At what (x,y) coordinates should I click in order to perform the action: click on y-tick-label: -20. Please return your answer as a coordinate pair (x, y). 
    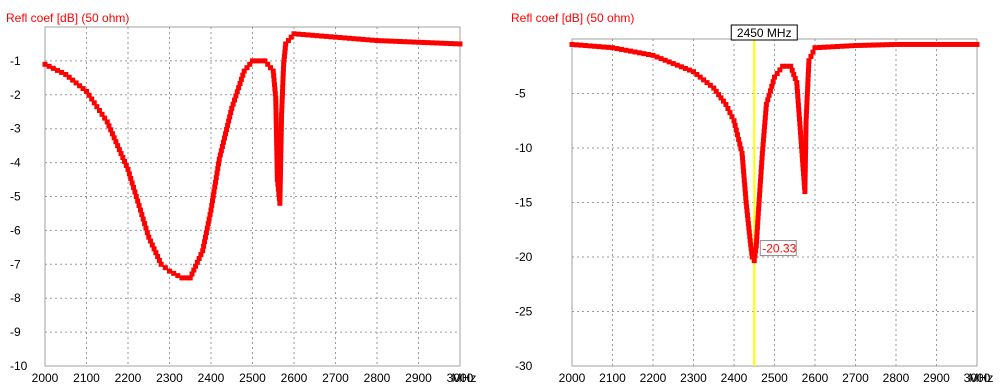
    Looking at the image, I should click on (524, 257).